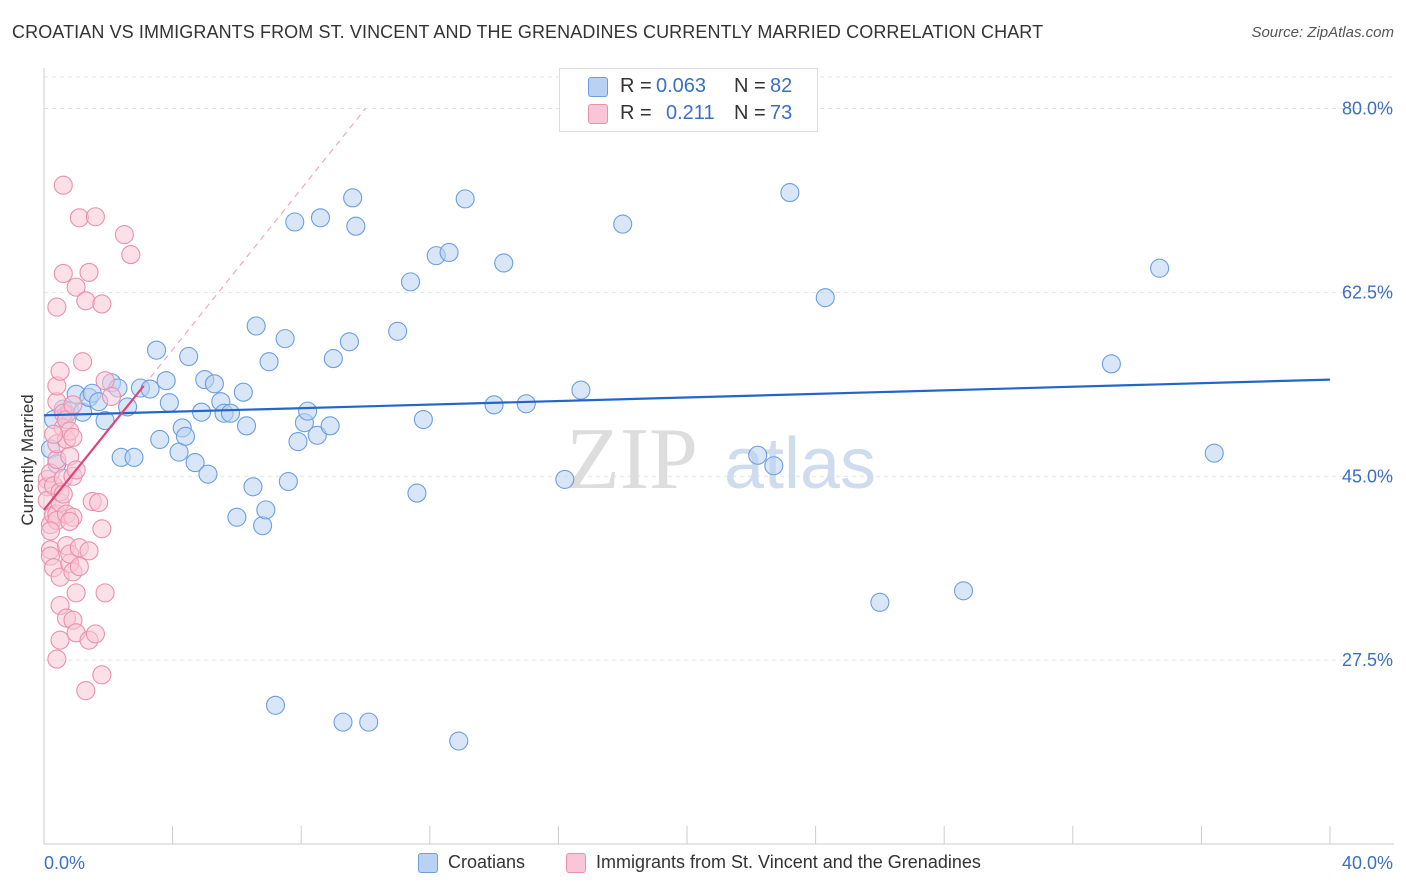 The height and width of the screenshot is (892, 1406). What do you see at coordinates (94, 448) in the screenshot?
I see `trend-line-immigrants` at bounding box center [94, 448].